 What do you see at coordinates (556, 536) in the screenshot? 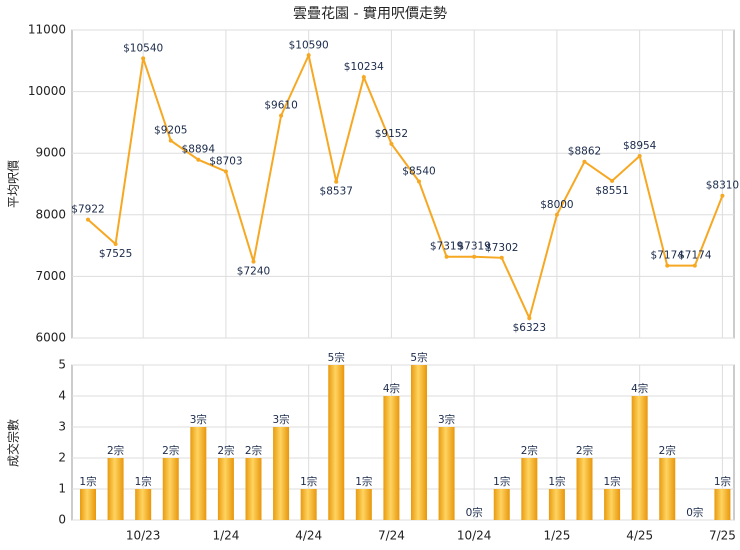
I see `x-tick-label: 1/25` at bounding box center [556, 536].